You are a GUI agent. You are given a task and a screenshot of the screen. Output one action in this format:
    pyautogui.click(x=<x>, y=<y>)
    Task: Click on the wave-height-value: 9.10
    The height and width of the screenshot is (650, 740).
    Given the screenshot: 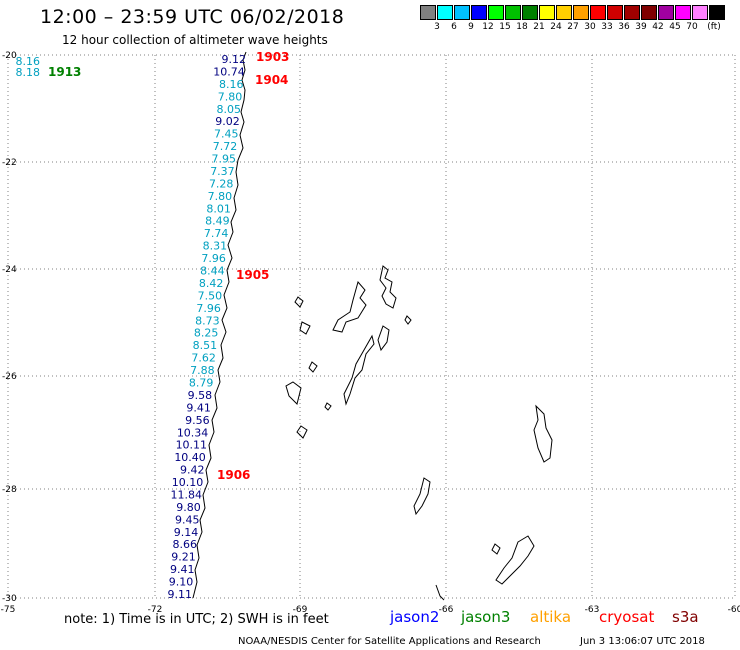 What is the action you would take?
    pyautogui.click(x=181, y=582)
    